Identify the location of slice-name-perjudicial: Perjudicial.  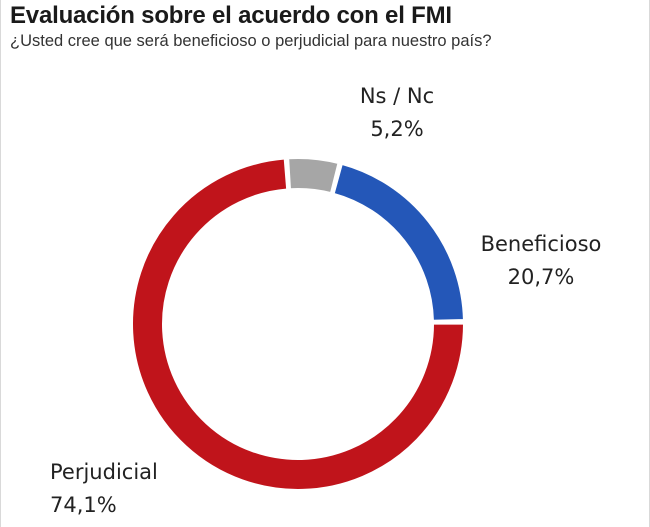
(104, 472).